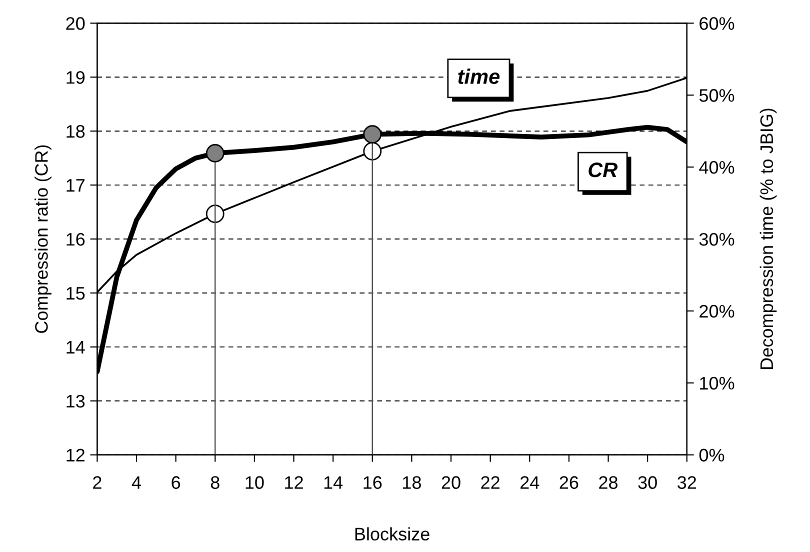 This screenshot has height=552, width=810. What do you see at coordinates (333, 482) in the screenshot?
I see `x-tick-label: 14` at bounding box center [333, 482].